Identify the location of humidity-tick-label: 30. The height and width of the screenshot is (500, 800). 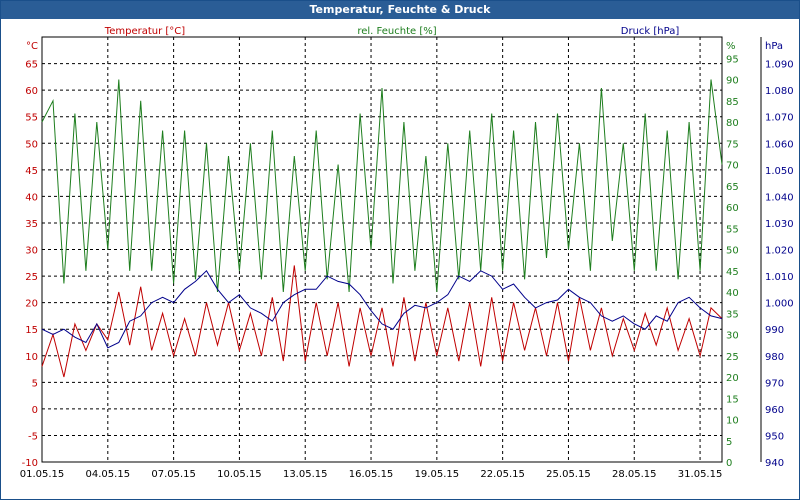
(732, 336).